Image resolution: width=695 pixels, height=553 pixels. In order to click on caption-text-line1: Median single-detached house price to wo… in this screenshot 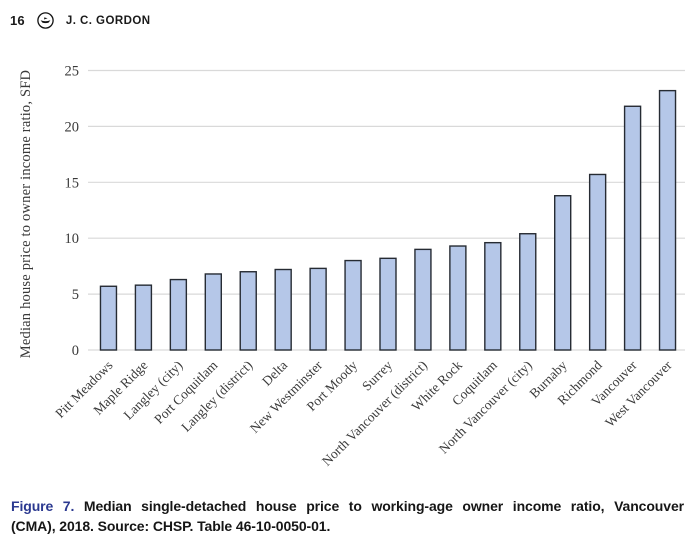, I will do `click(383, 506)`.